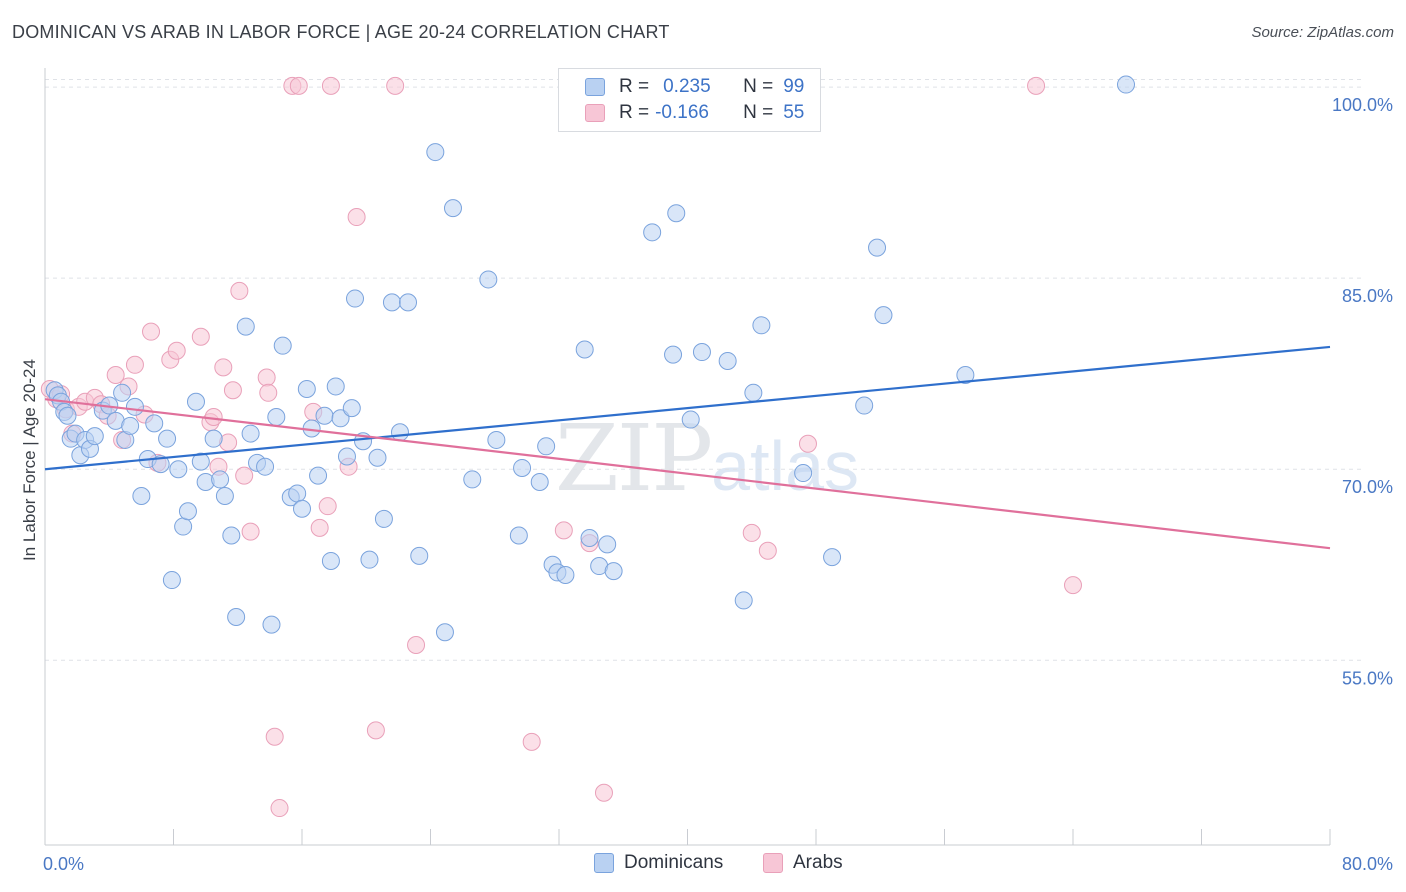 The image size is (1406, 892). I want to click on legend-label-dominicans: Dominicans, so click(674, 862).